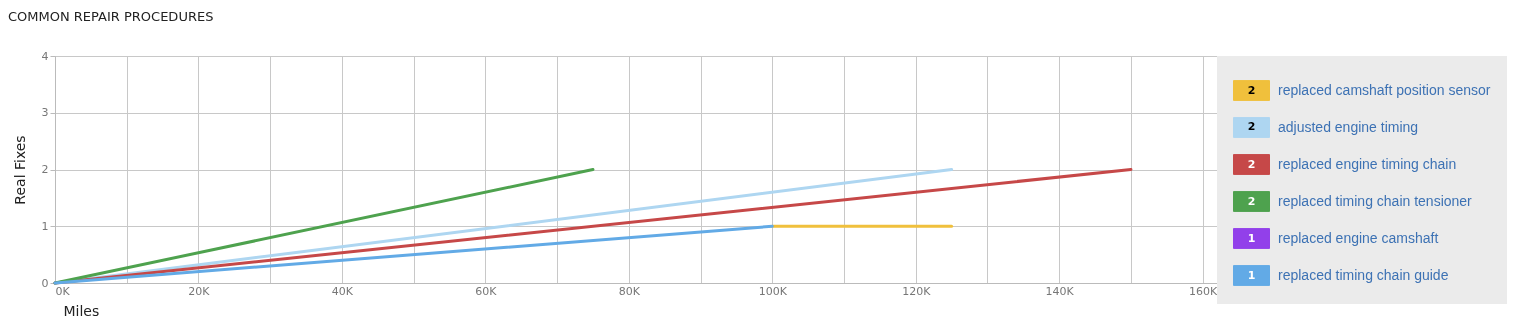  Describe the element at coordinates (1348, 126) in the screenshot. I see `legend-label: adjusted engine timing` at that location.